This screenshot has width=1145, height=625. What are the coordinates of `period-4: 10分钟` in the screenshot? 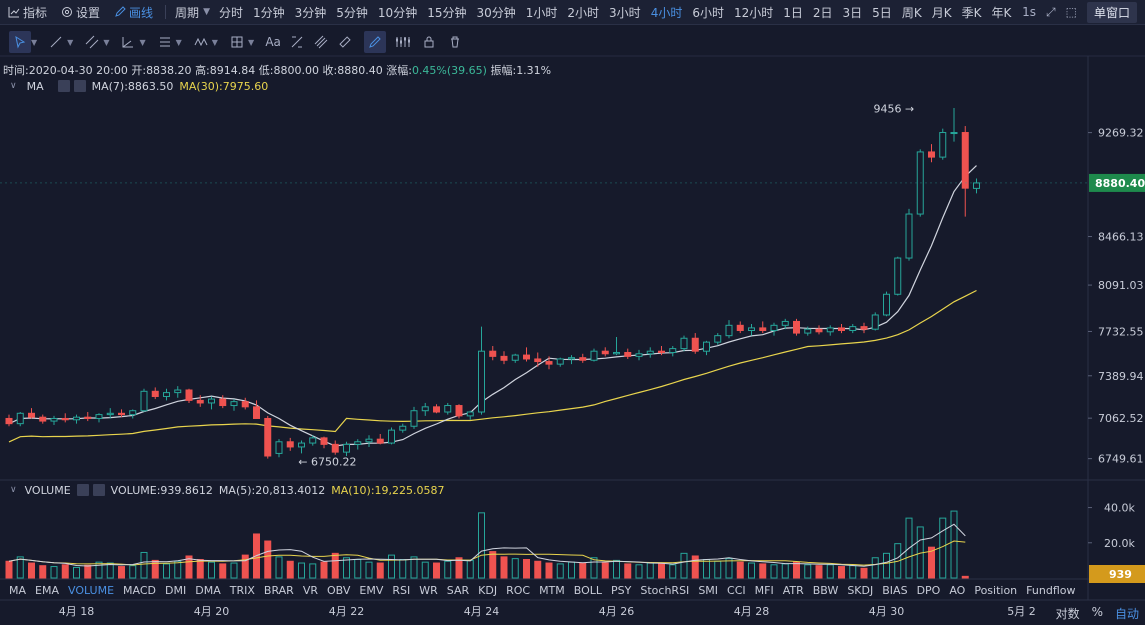 It's located at (397, 12).